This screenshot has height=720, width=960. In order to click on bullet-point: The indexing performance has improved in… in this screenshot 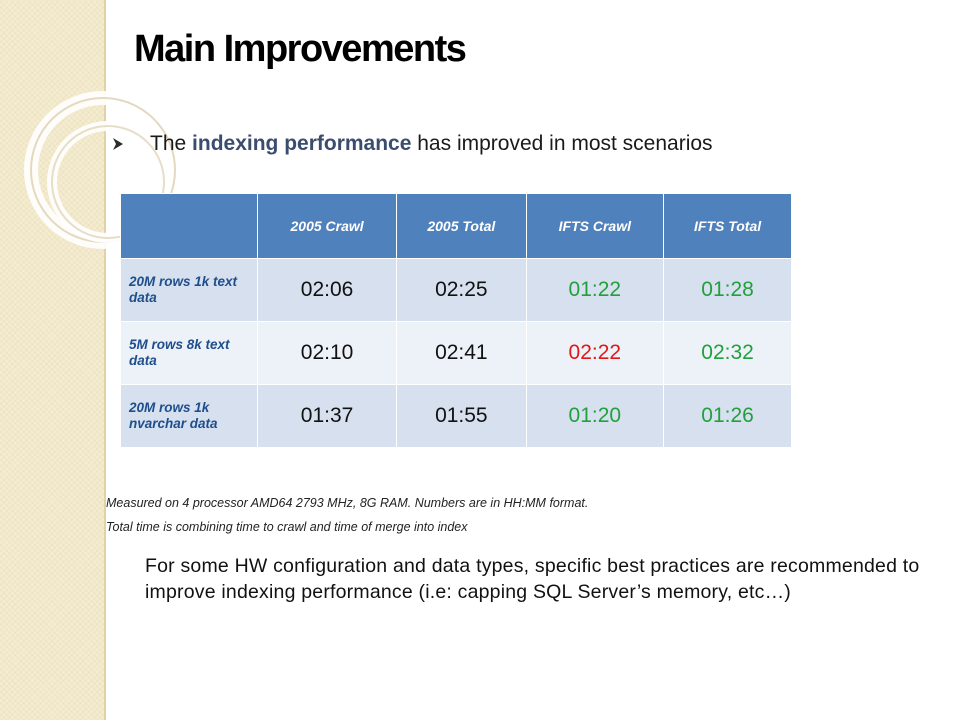, I will do `click(522, 144)`.